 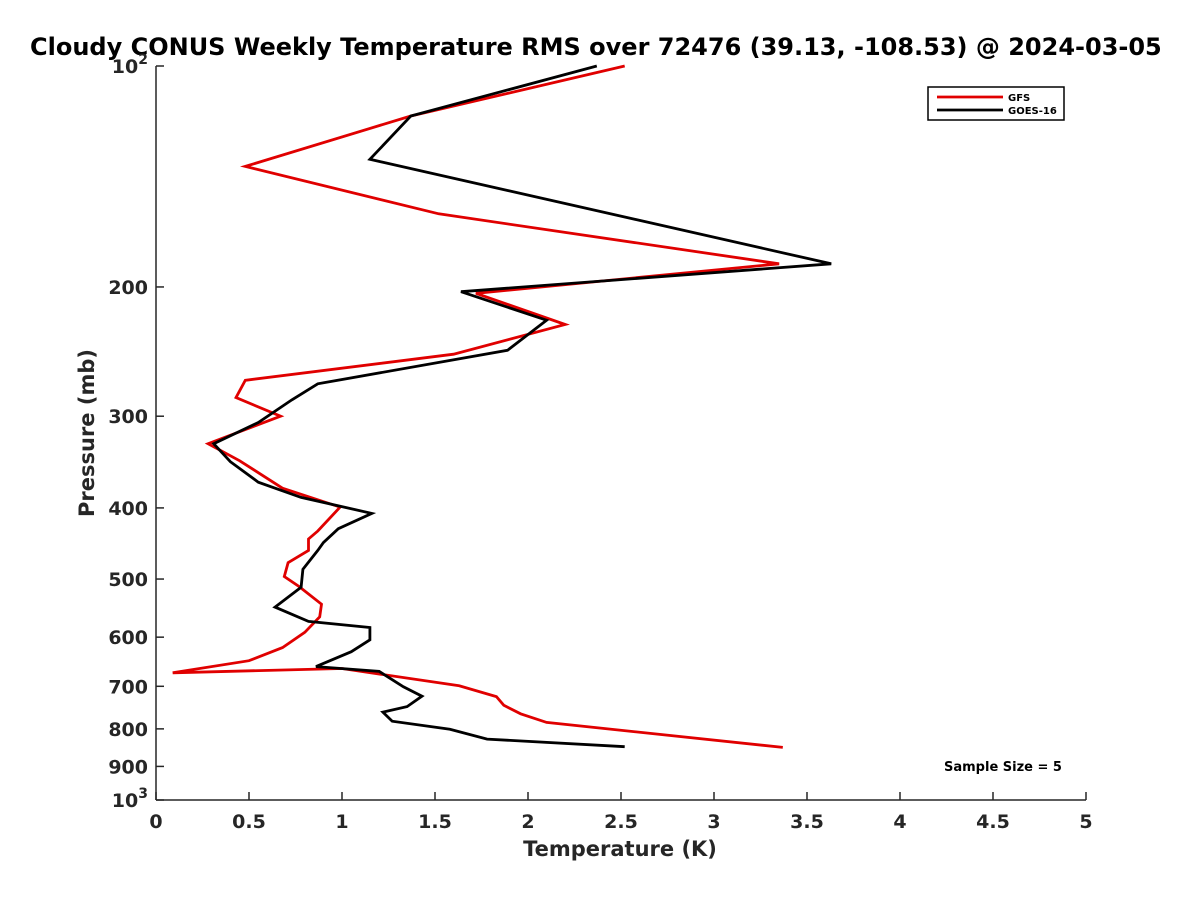 I want to click on legend: GFS GOES-16, so click(x=996, y=103).